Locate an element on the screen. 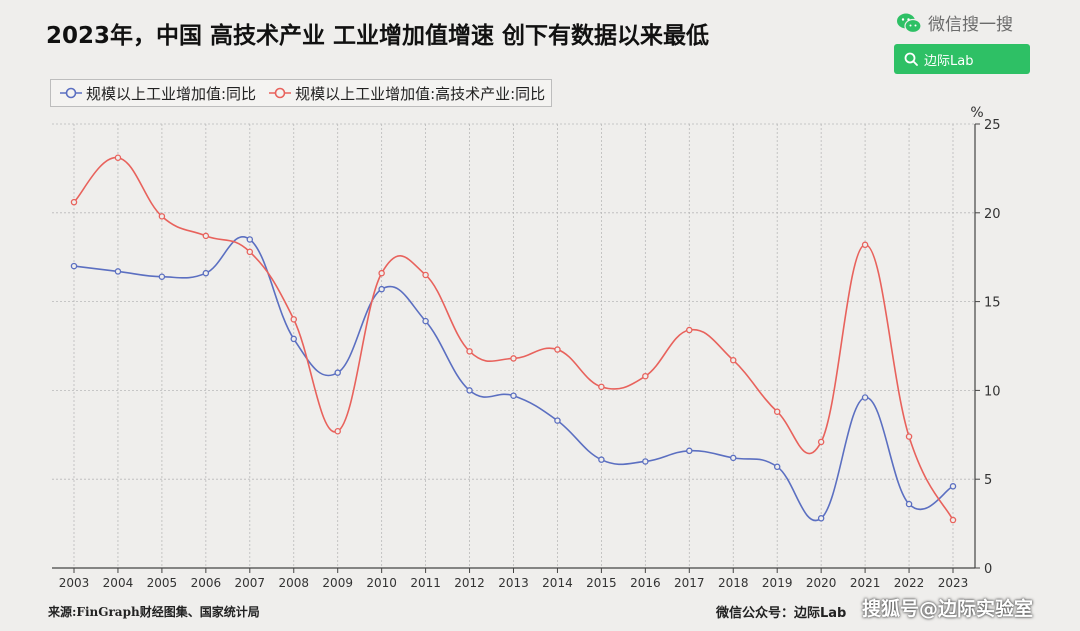  legend-item-industrial: 规模以上工业增加值:同比 is located at coordinates (157, 93).